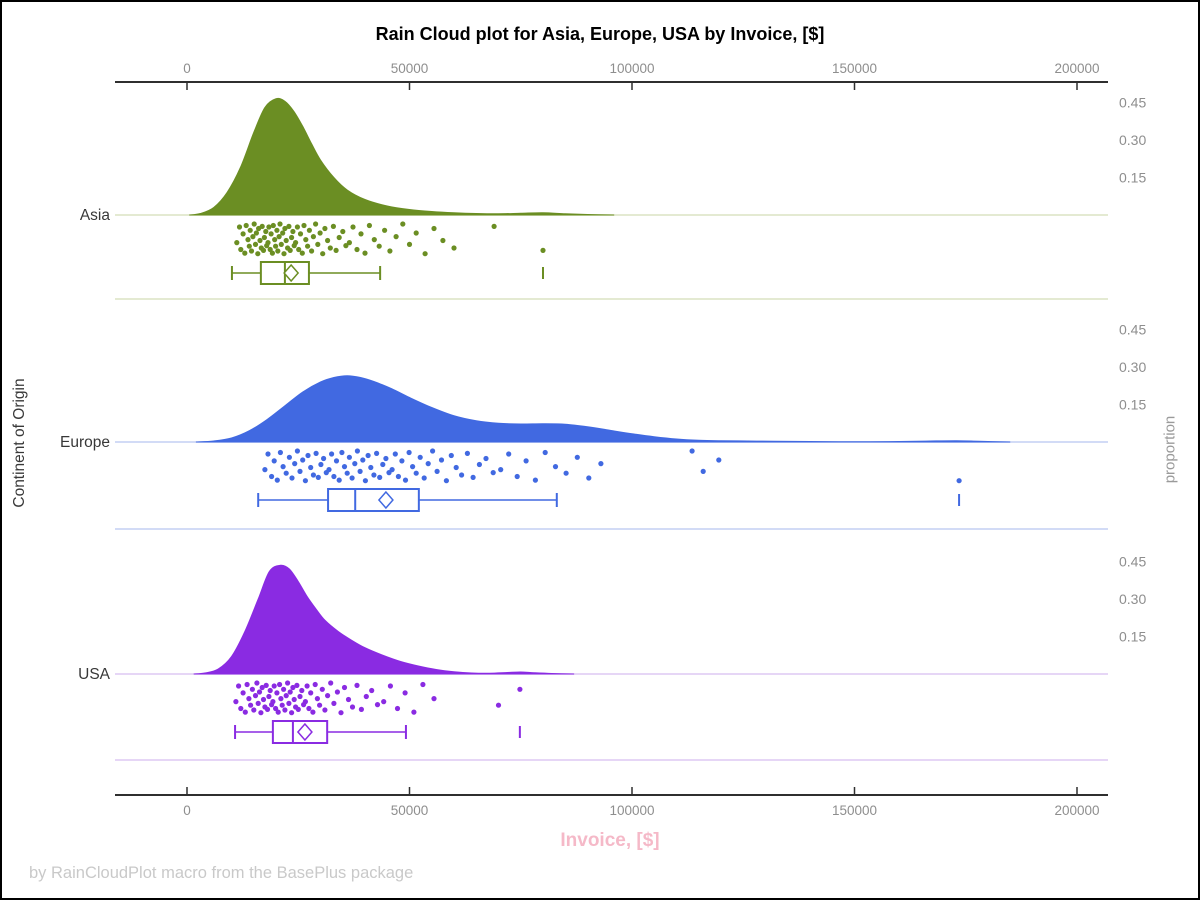 This screenshot has width=1200, height=900. I want to click on category-label-europe: Europe, so click(85, 442).